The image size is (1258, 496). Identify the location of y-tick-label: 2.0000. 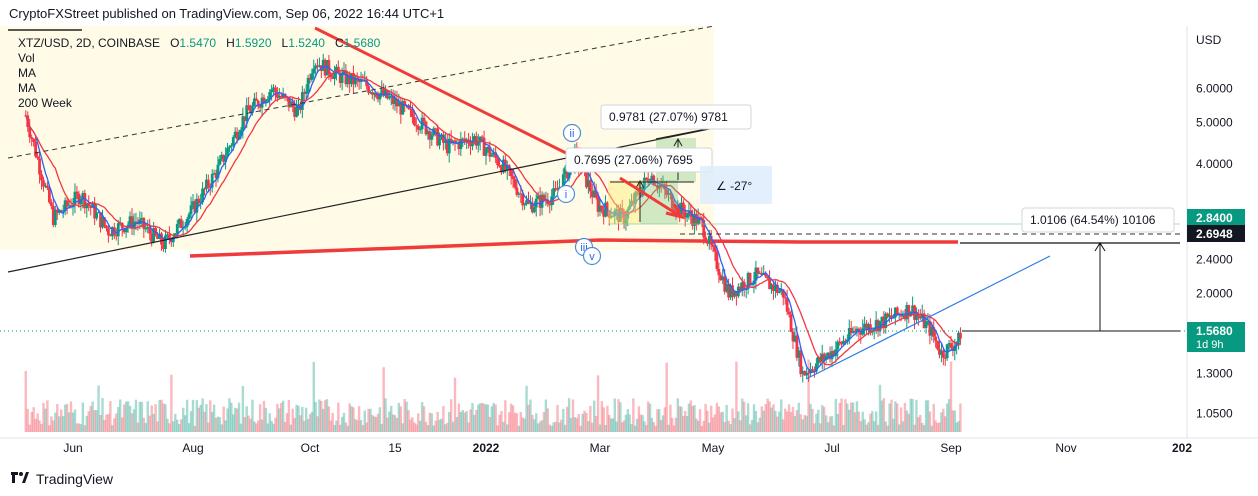
(1214, 293).